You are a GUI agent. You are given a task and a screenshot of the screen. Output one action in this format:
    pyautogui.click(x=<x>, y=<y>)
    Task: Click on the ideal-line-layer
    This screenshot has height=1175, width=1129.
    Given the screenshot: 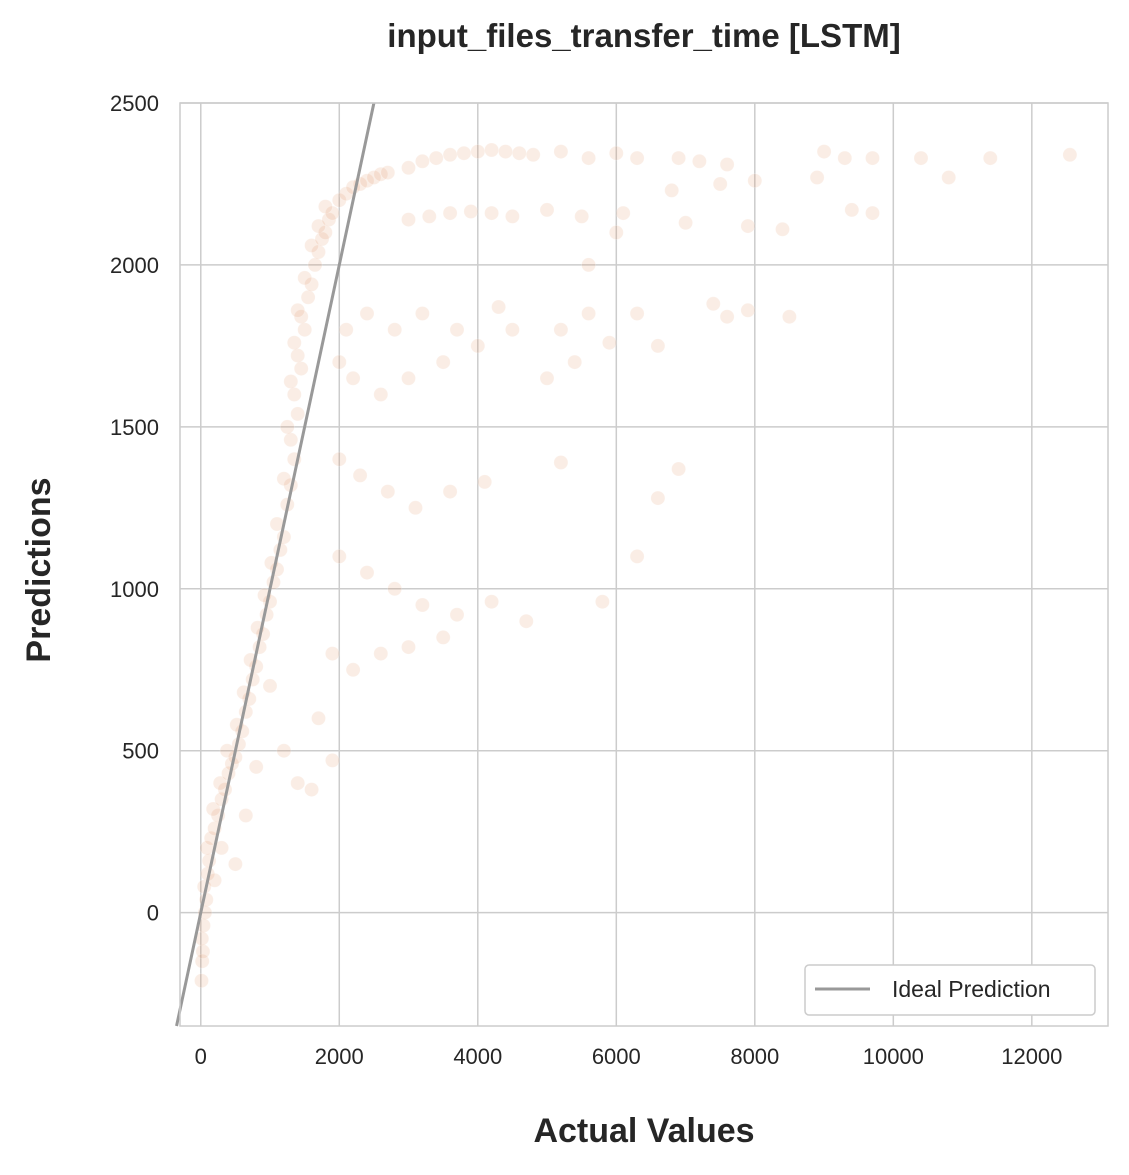 What is the action you would take?
    pyautogui.click(x=275, y=564)
    